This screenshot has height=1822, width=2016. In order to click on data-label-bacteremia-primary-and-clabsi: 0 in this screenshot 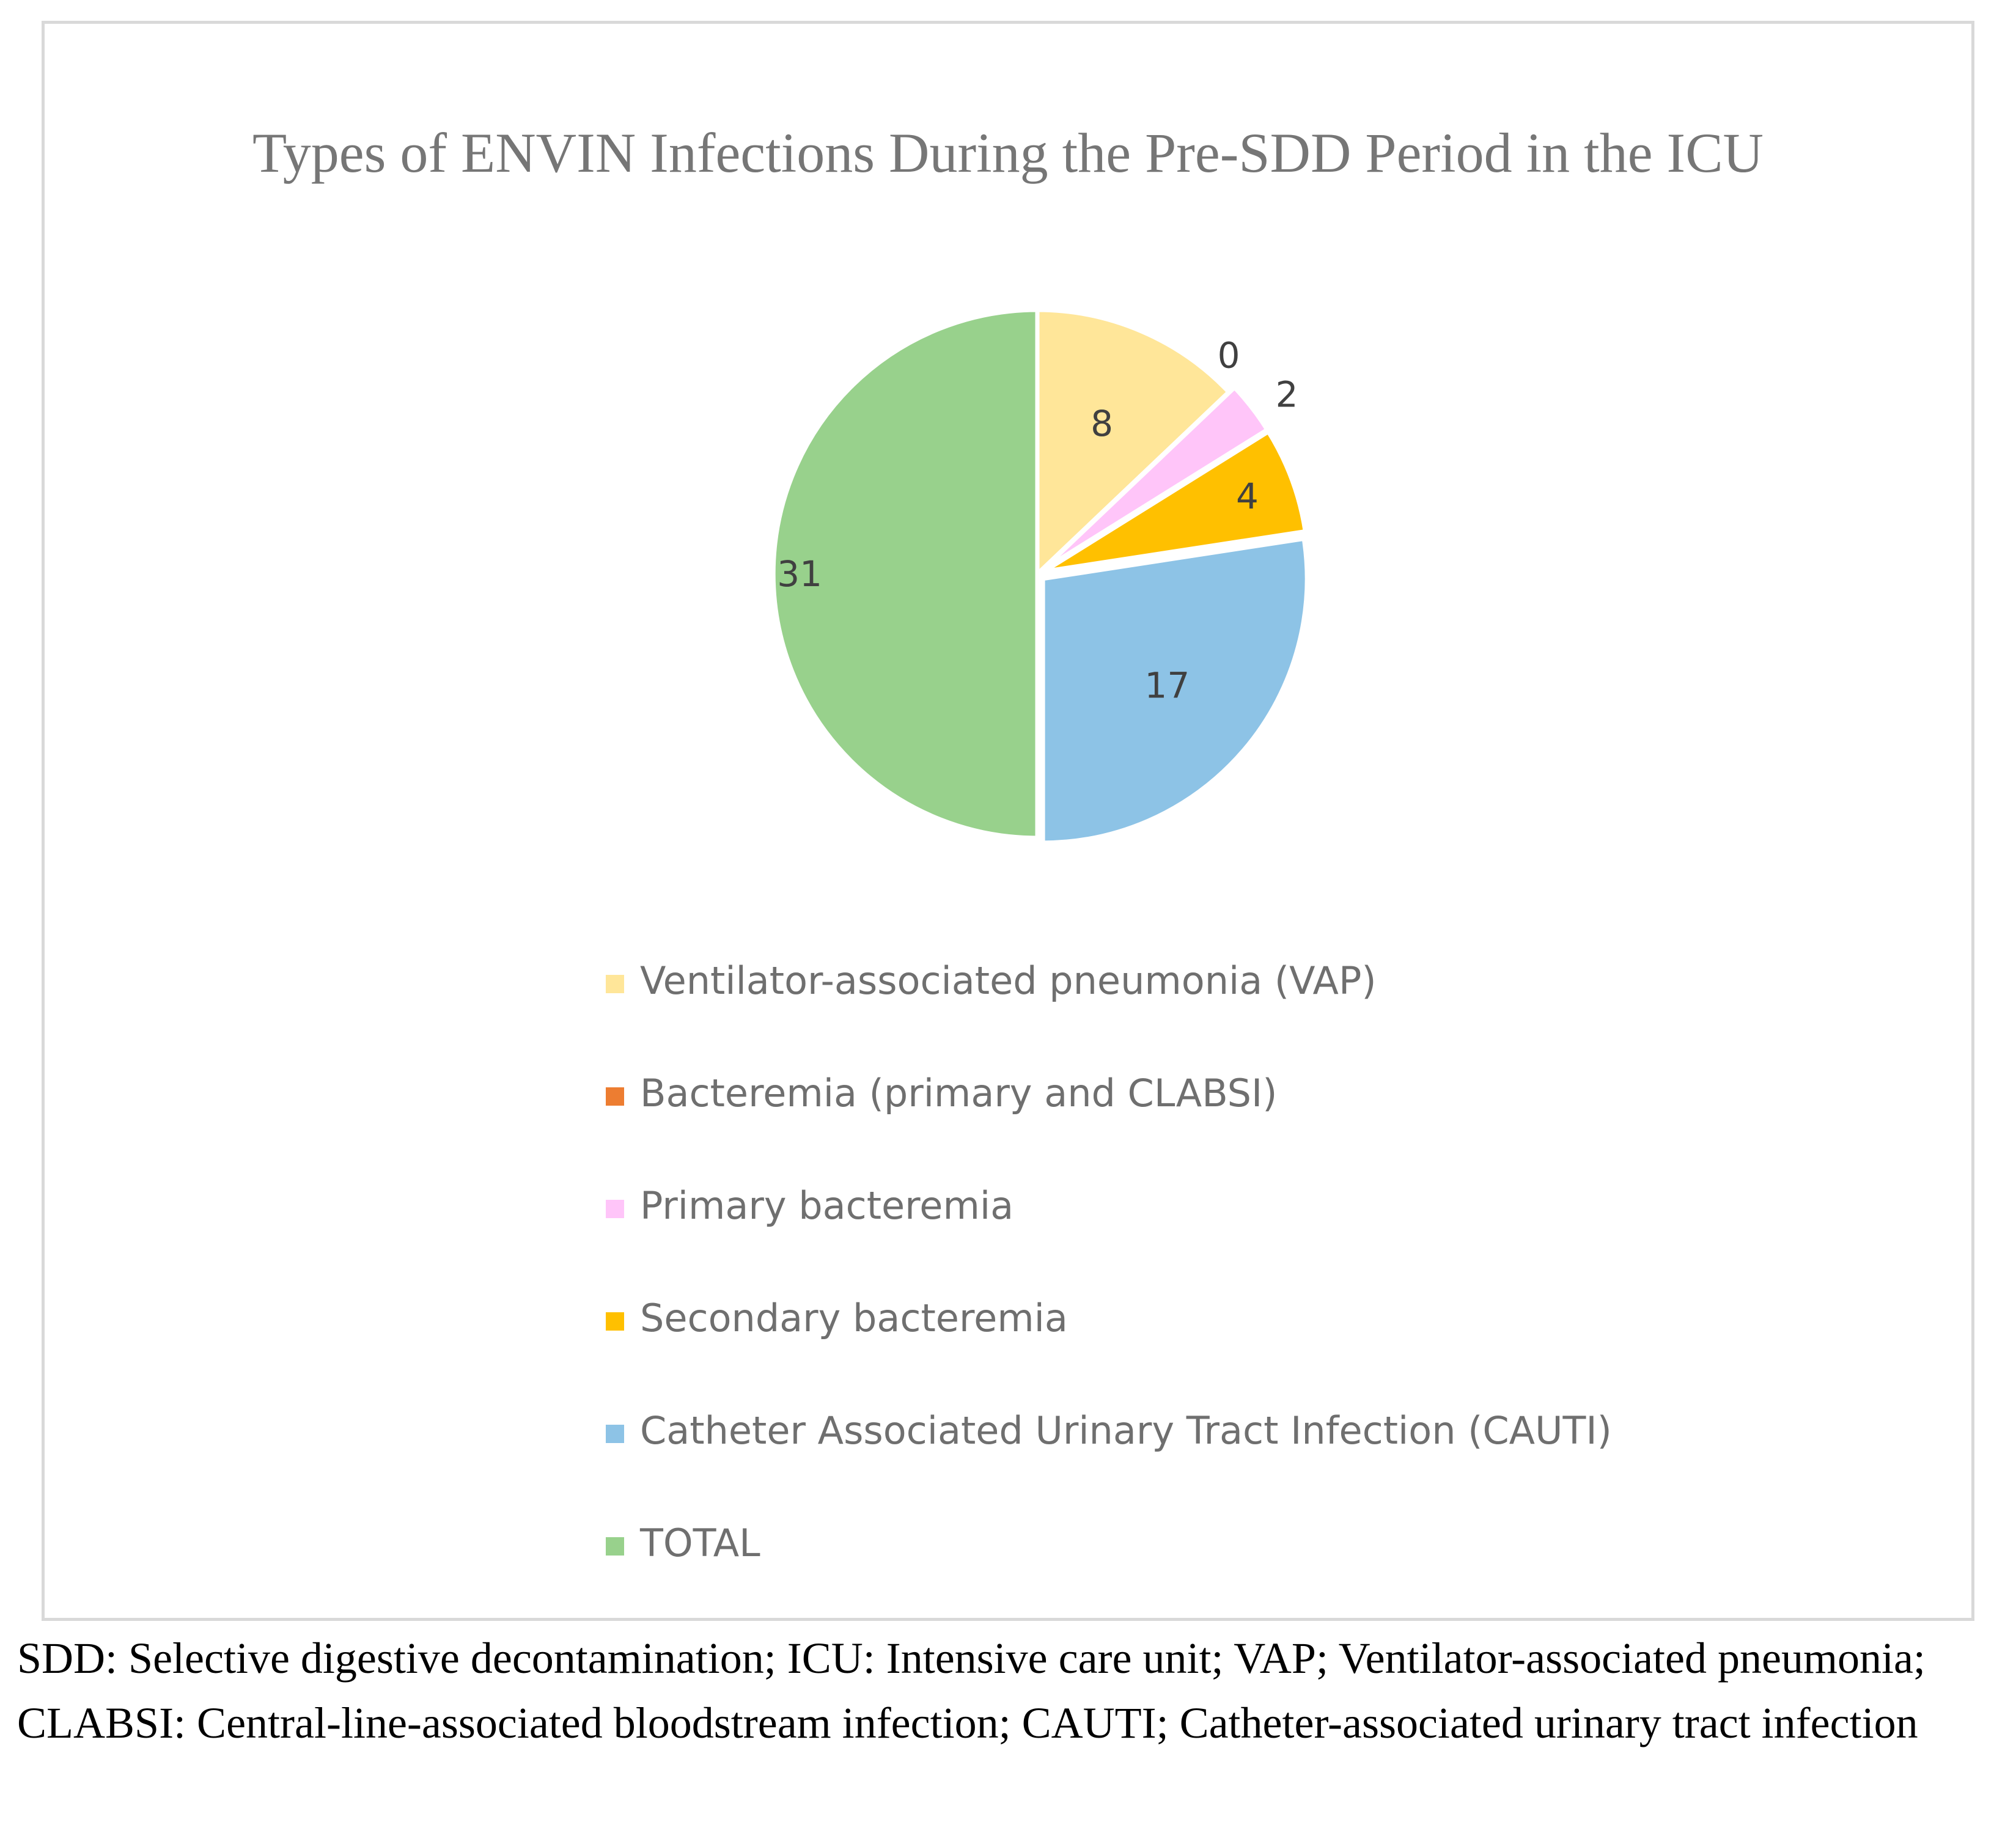, I will do `click(1229, 355)`.